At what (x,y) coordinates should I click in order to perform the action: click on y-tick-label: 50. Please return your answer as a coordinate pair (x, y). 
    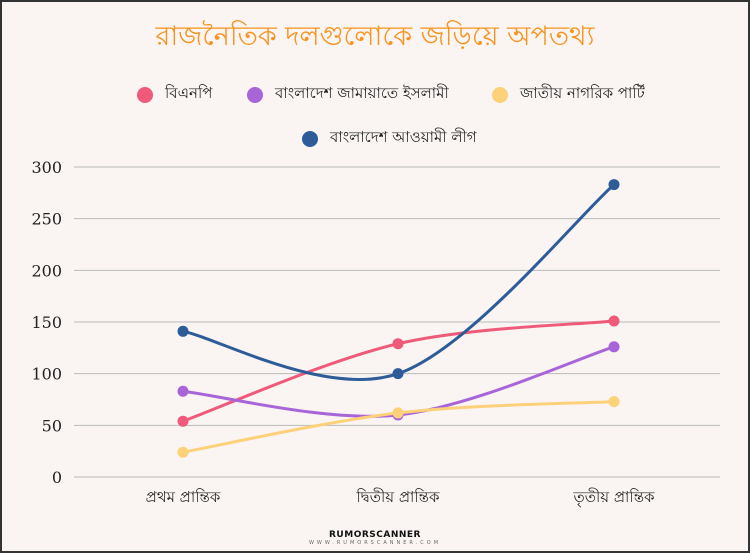
    Looking at the image, I should click on (52, 425).